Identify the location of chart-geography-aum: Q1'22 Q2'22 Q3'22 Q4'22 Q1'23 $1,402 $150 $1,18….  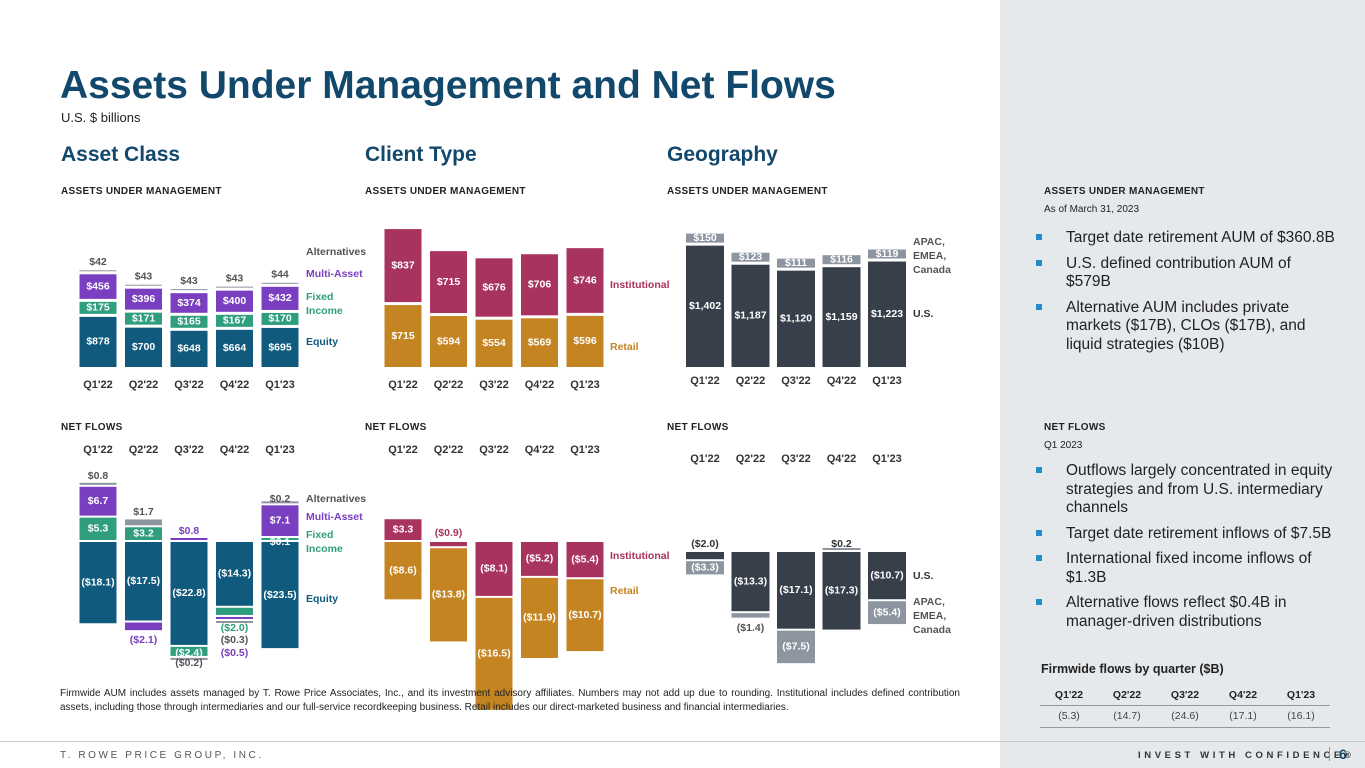
(818, 309).